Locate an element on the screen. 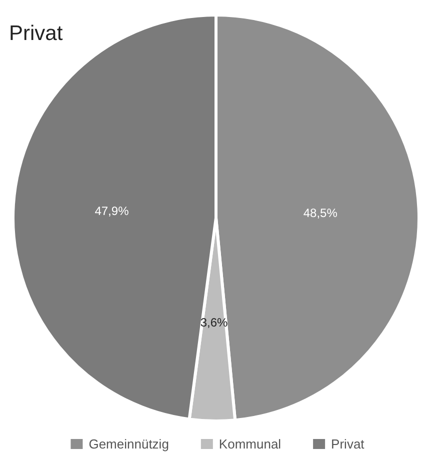 This screenshot has width=433, height=462. legend-label: Privat is located at coordinates (348, 444).